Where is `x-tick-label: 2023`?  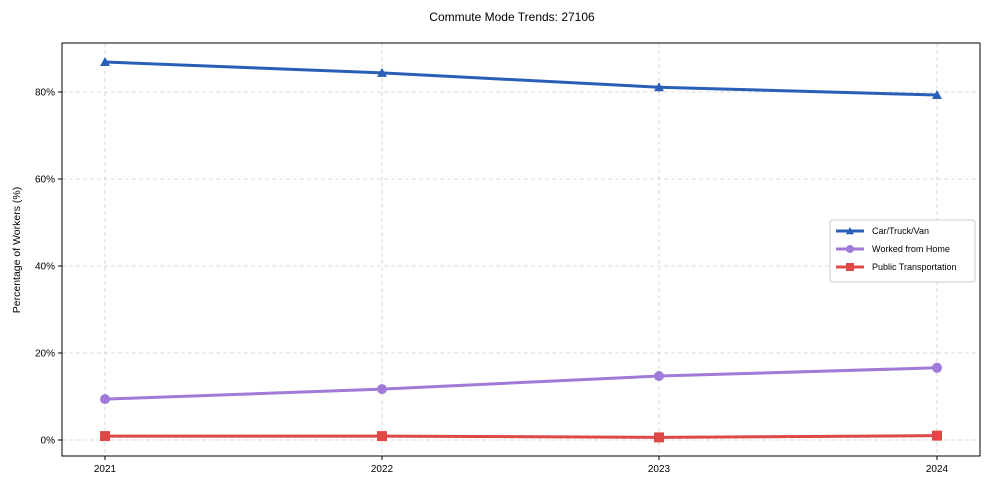 x-tick-label: 2023 is located at coordinates (659, 469).